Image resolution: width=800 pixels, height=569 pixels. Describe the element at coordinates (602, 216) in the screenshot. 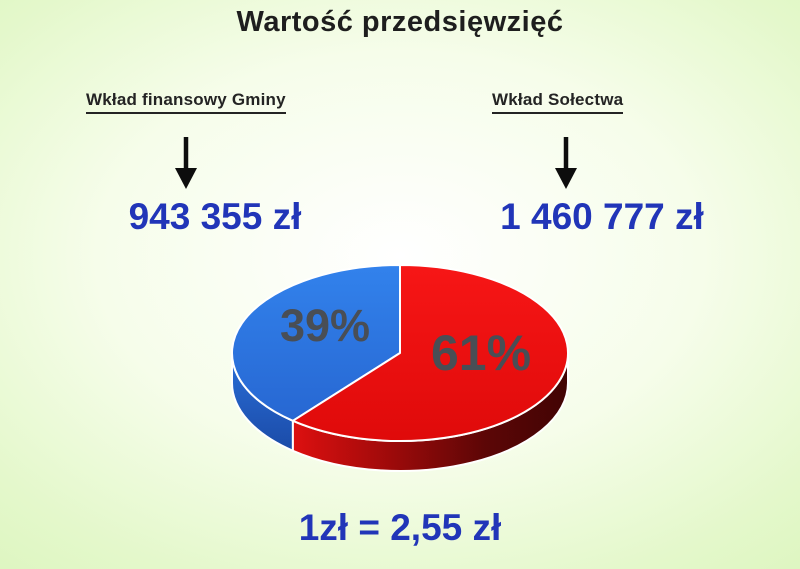

I see `right-amount-value: 1 460 777 zł` at that location.